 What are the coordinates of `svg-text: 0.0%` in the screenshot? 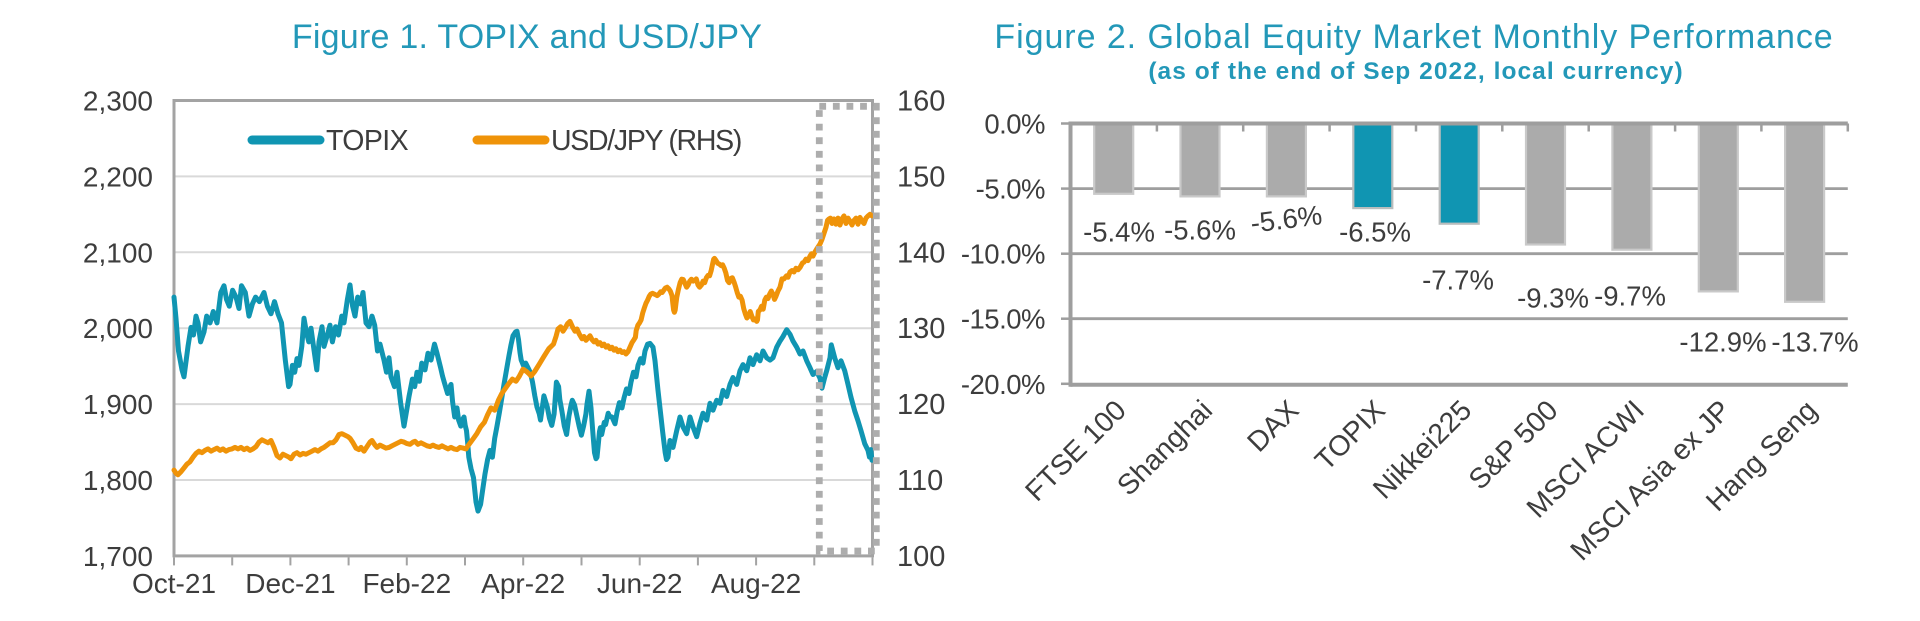 It's located at (1014, 124).